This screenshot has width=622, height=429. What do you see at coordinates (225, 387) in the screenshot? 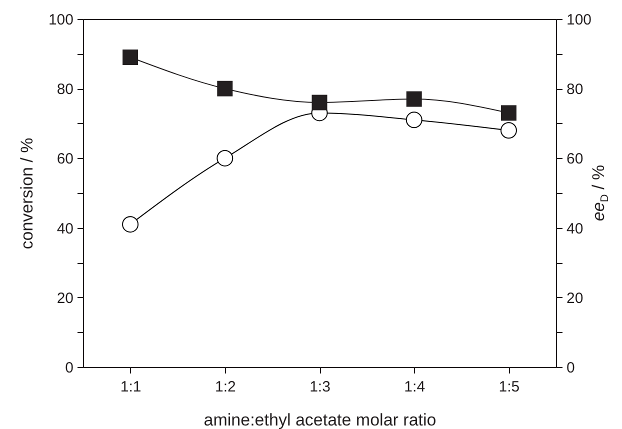
I see `x-tick-label: 1:2` at bounding box center [225, 387].